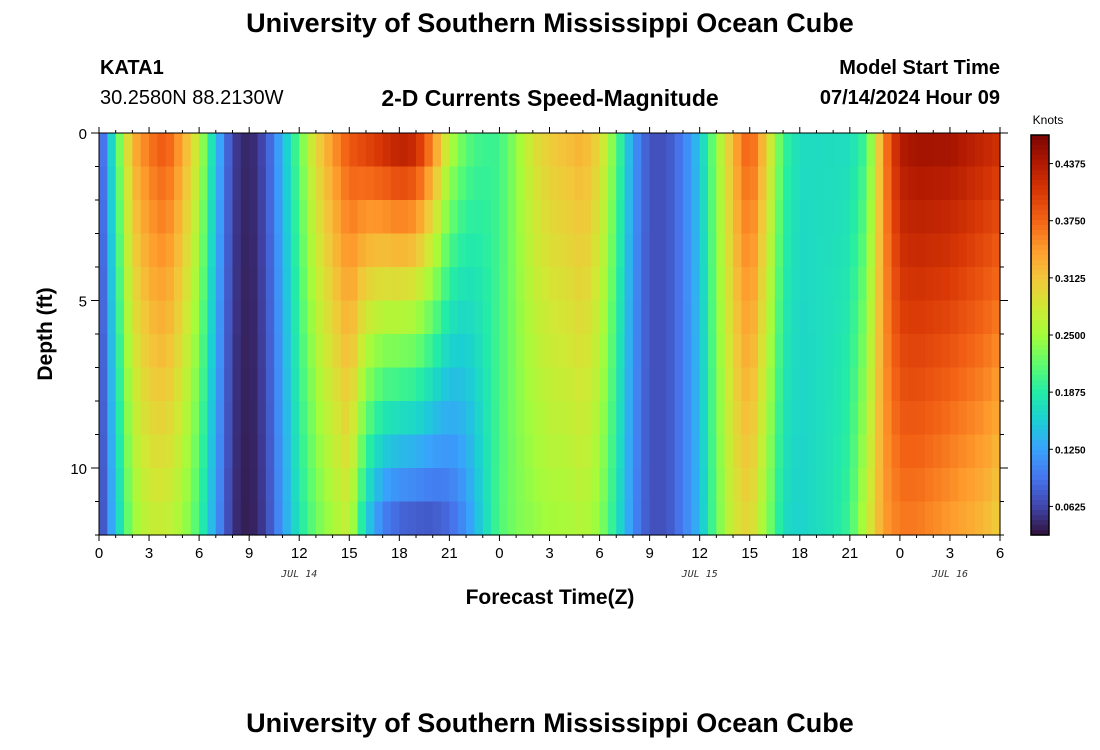 The image size is (1100, 750). What do you see at coordinates (909, 98) in the screenshot?
I see `model-start-value: 07/14/2024 Hour 09` at bounding box center [909, 98].